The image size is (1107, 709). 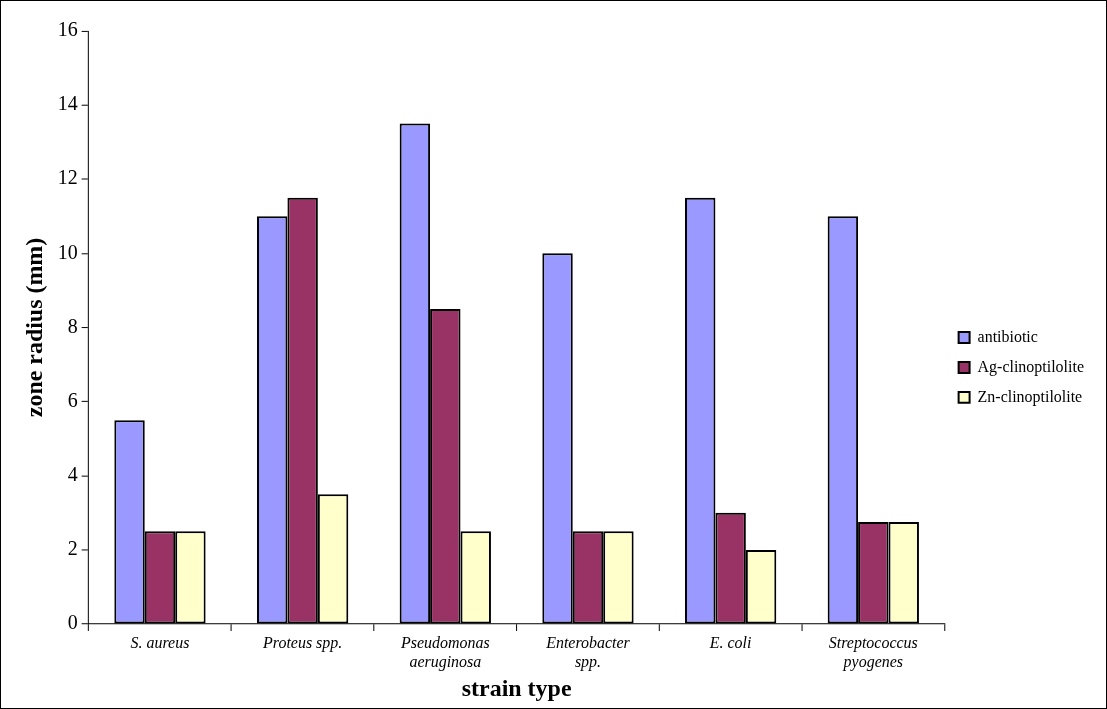 I want to click on y-tick-label: 2, so click(x=72, y=548).